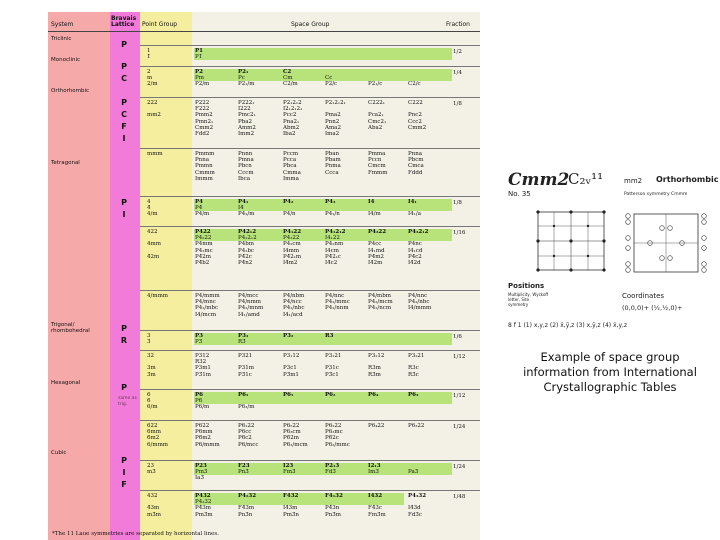 This screenshot has height=540, width=720. Describe the element at coordinates (207, 444) in the screenshot. I see `space-group-cell: P6/mmm` at that location.